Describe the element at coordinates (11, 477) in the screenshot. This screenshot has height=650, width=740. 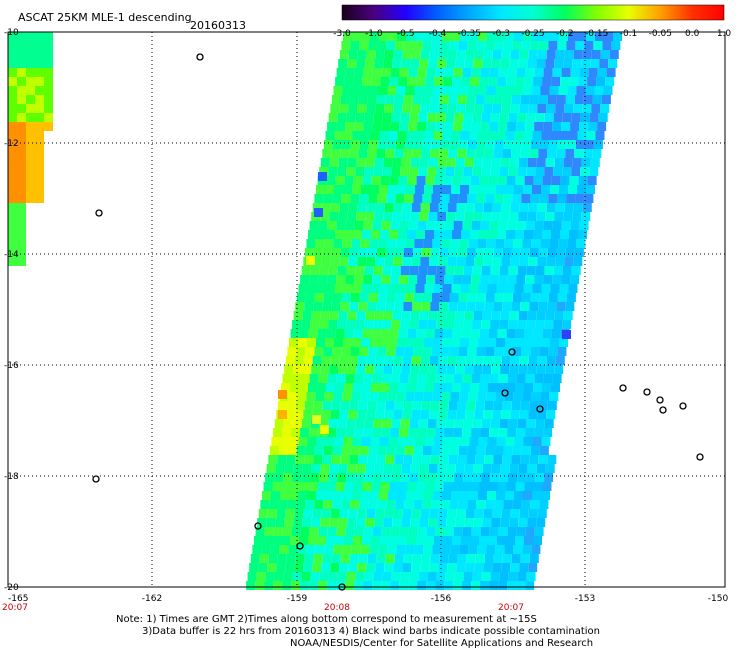
I see `lat-label: -18` at that location.